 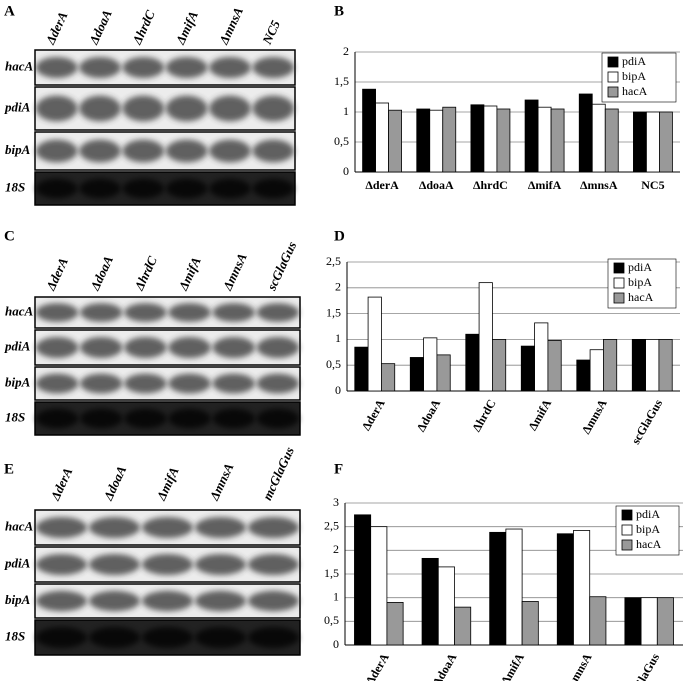 What do you see at coordinates (634, 76) in the screenshot?
I see `legend-label: bipA` at bounding box center [634, 76].